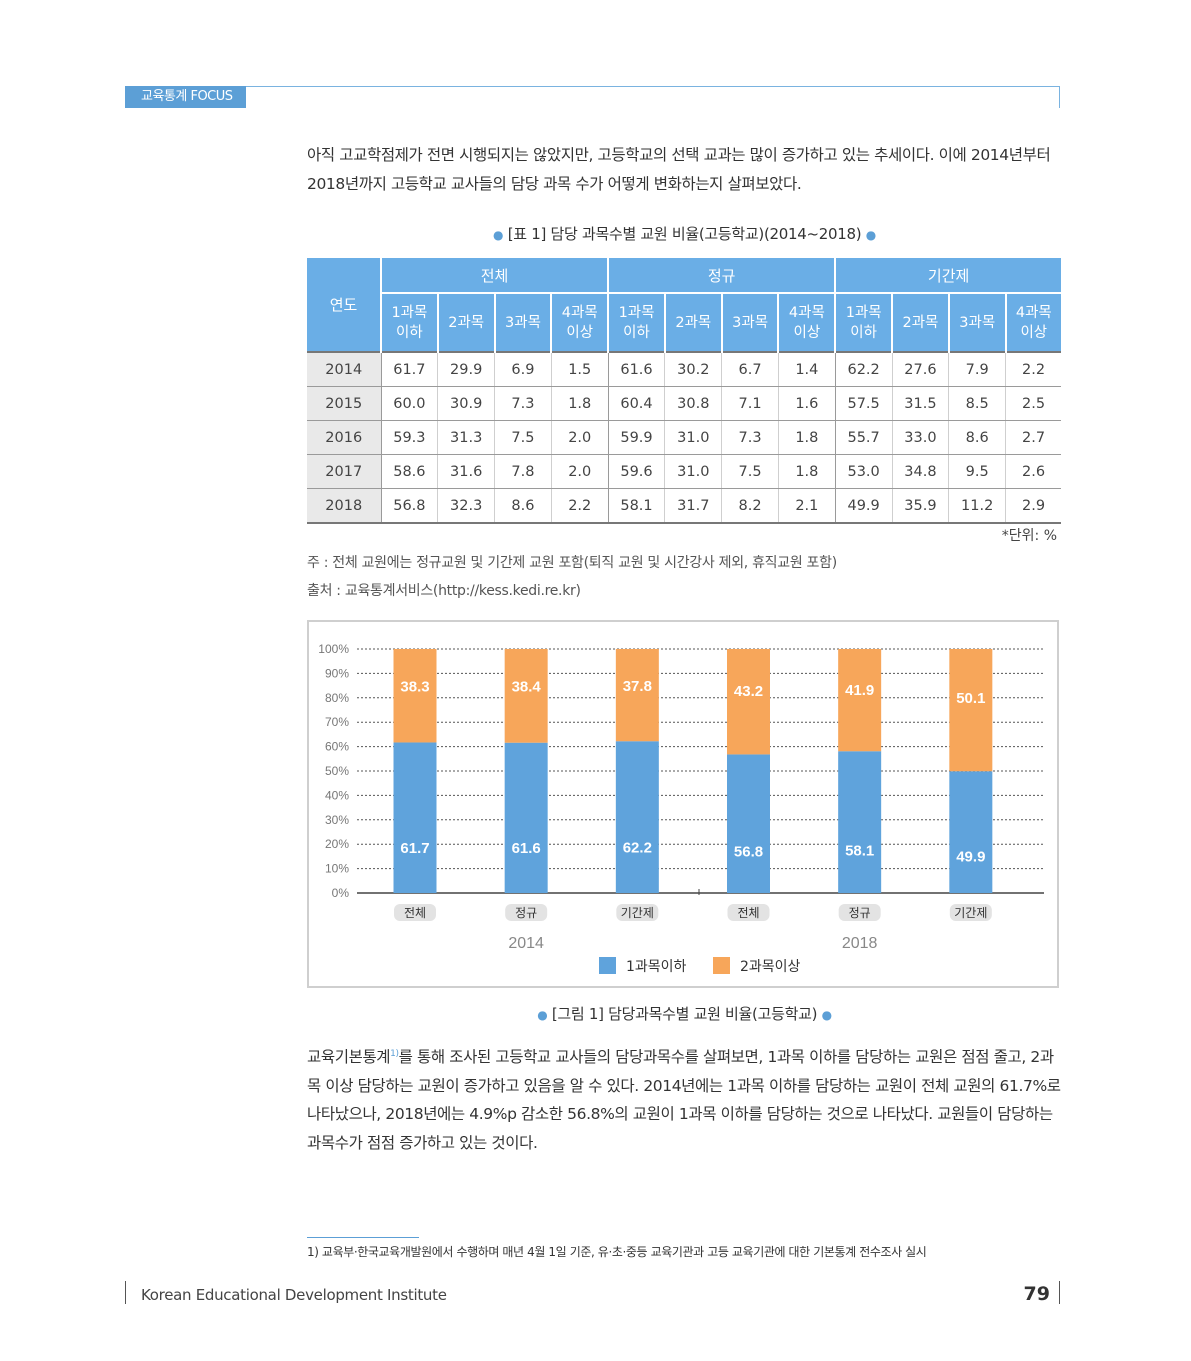  Describe the element at coordinates (337, 820) in the screenshot. I see `y-tick-label: 30%` at that location.